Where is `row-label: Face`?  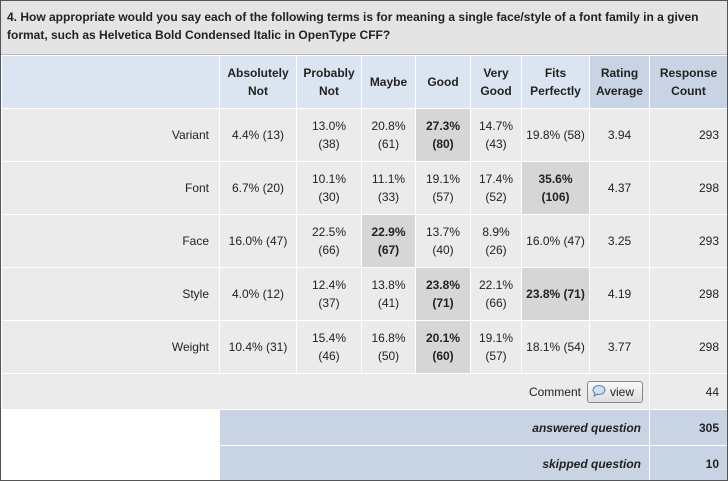
row-label: Face is located at coordinates (110, 241).